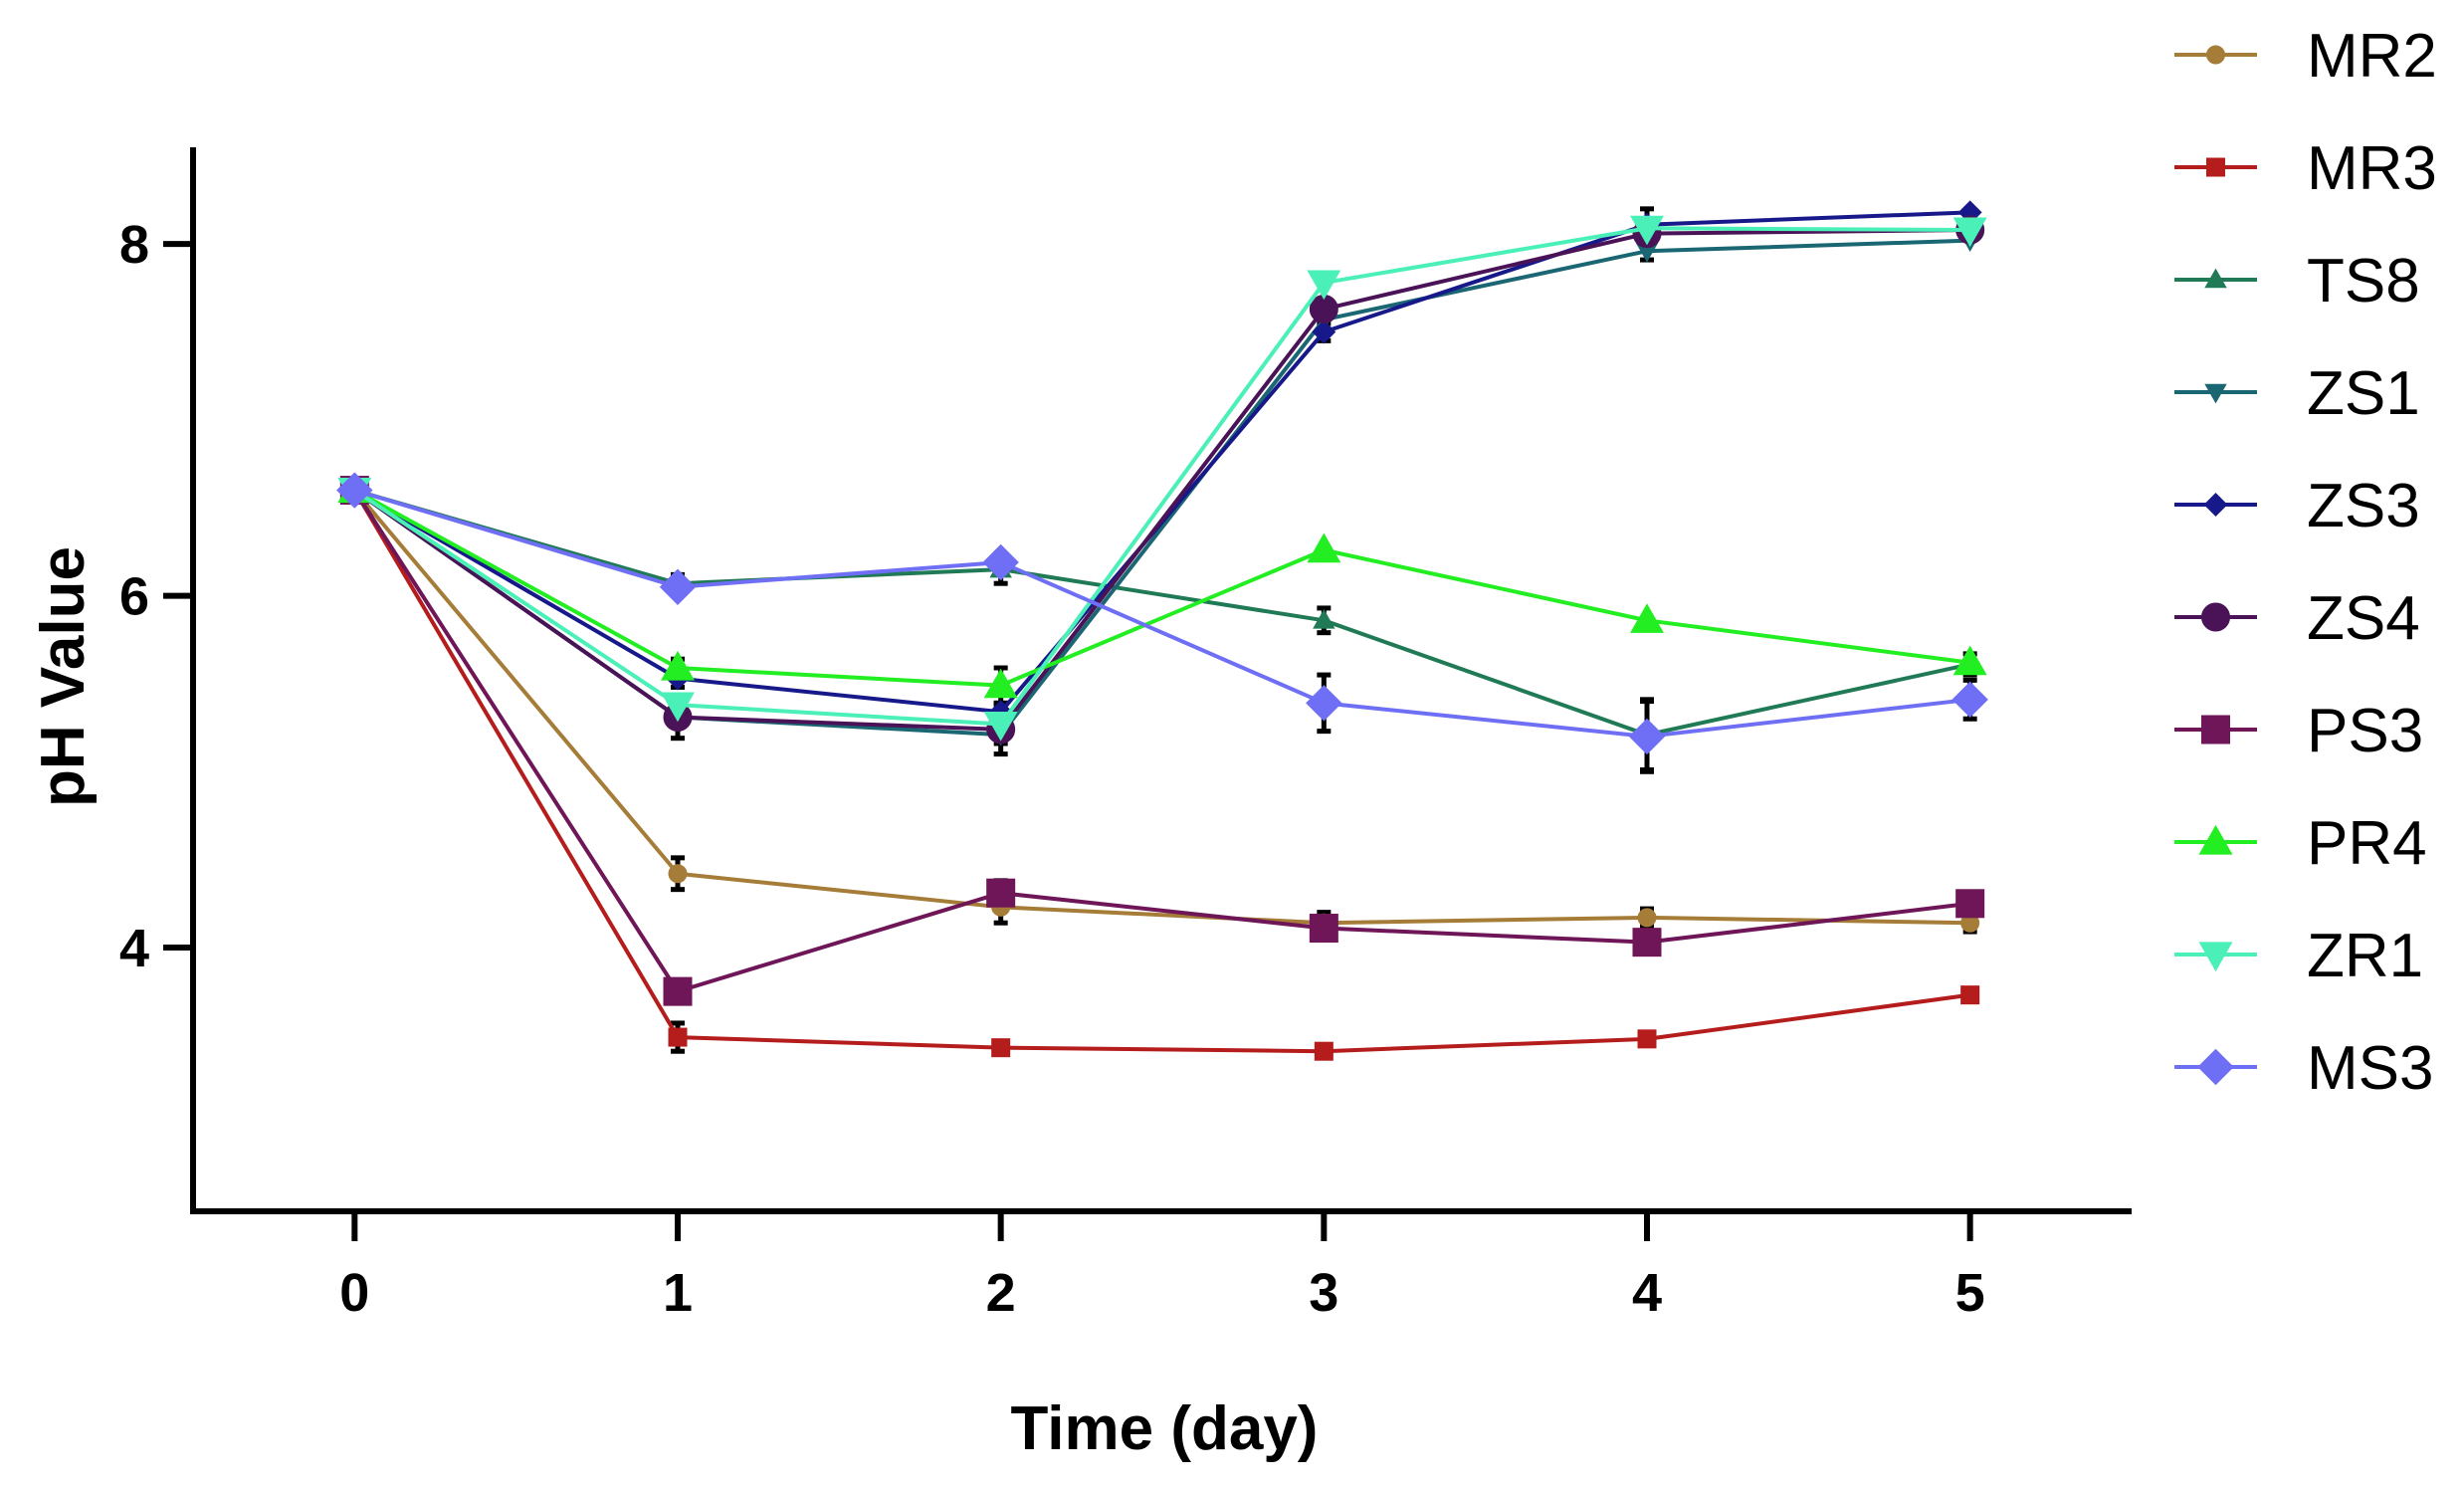 This screenshot has width=2464, height=1489. What do you see at coordinates (2372, 57) in the screenshot?
I see `legend-label: MR2` at bounding box center [2372, 57].